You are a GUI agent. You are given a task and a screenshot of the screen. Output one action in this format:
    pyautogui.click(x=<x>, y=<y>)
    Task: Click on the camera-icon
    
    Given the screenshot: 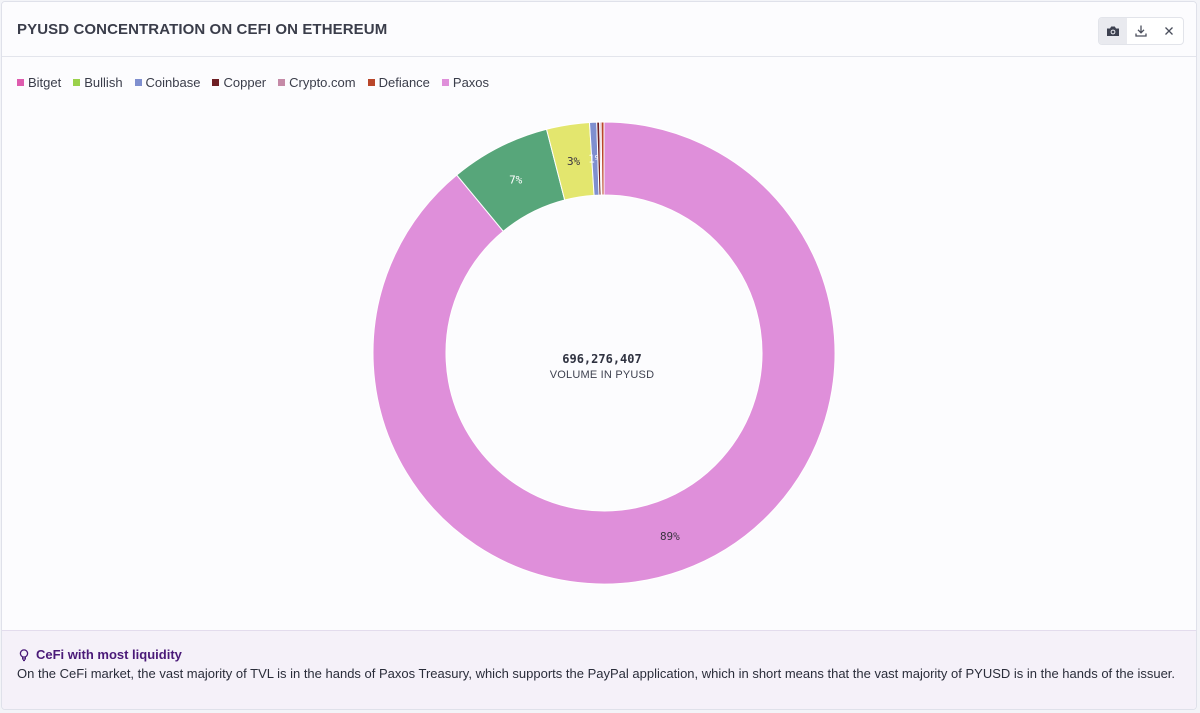 What is the action you would take?
    pyautogui.click(x=1113, y=31)
    